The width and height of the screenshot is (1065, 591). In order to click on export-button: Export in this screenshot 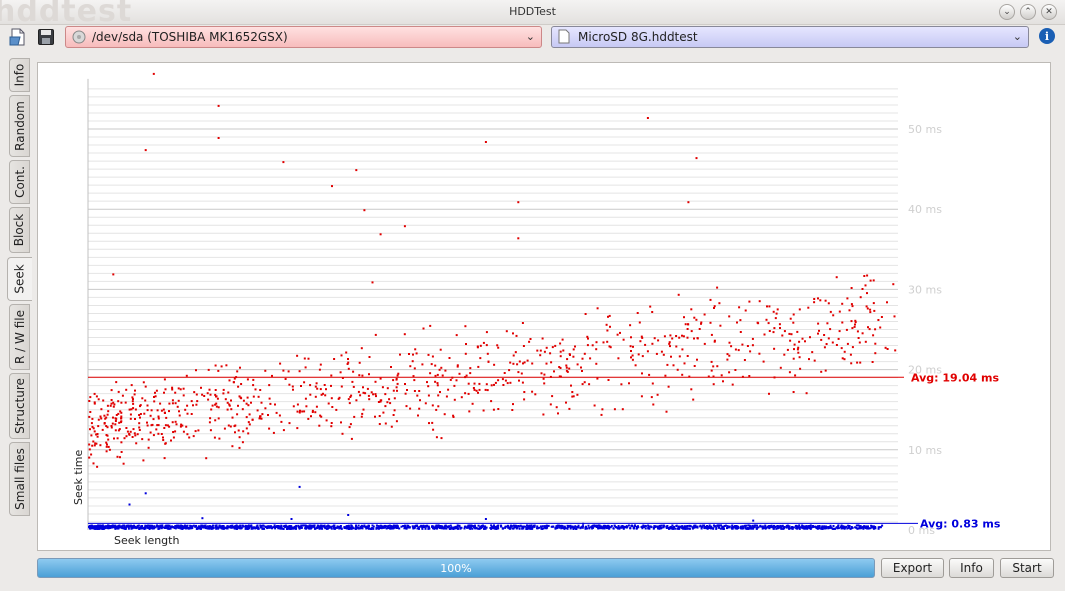, I will do `click(912, 568)`.